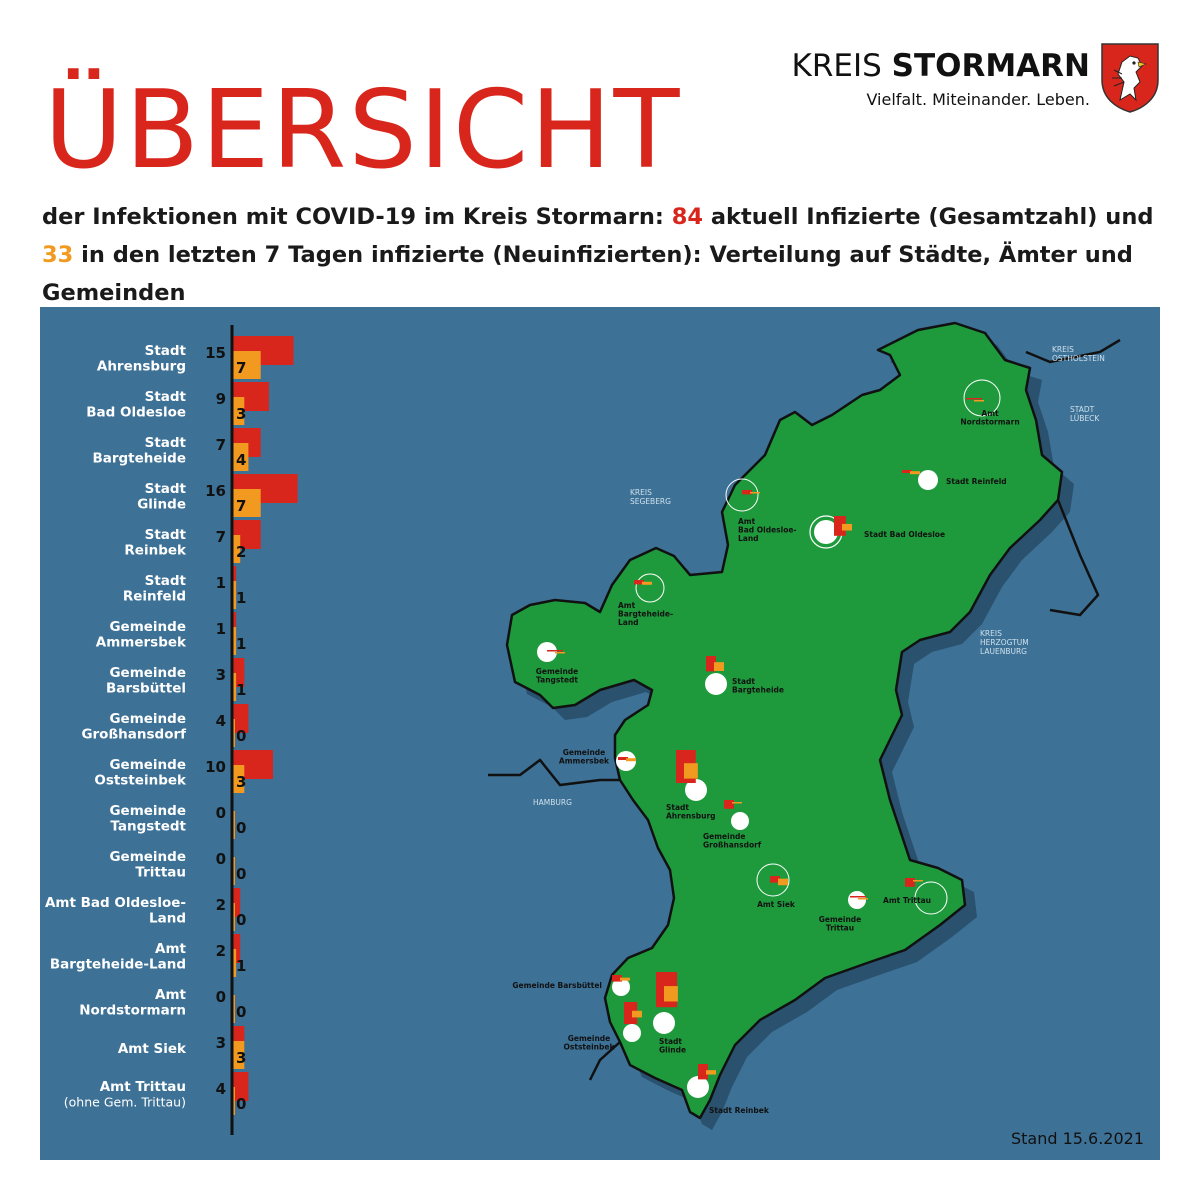 This screenshot has height=1200, width=1200. What do you see at coordinates (363, 130) in the screenshot?
I see `page-title: ÜBERSICHT` at bounding box center [363, 130].